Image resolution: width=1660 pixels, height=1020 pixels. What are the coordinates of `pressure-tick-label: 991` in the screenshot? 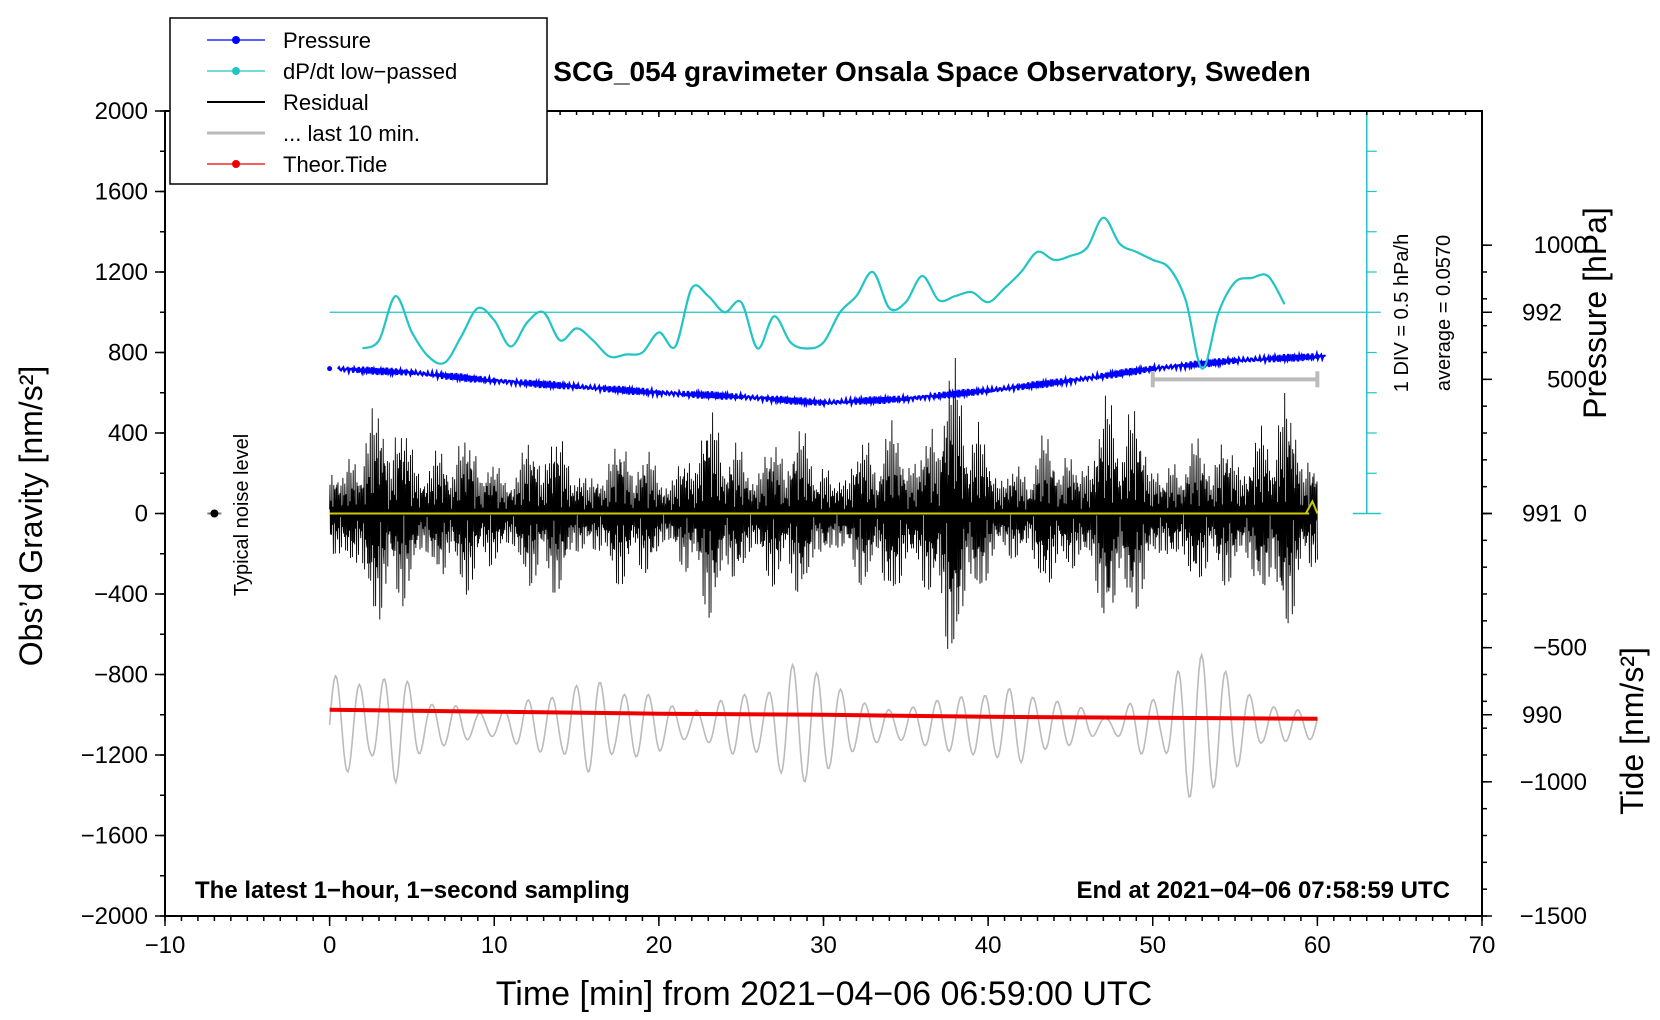 It's located at (1542, 514).